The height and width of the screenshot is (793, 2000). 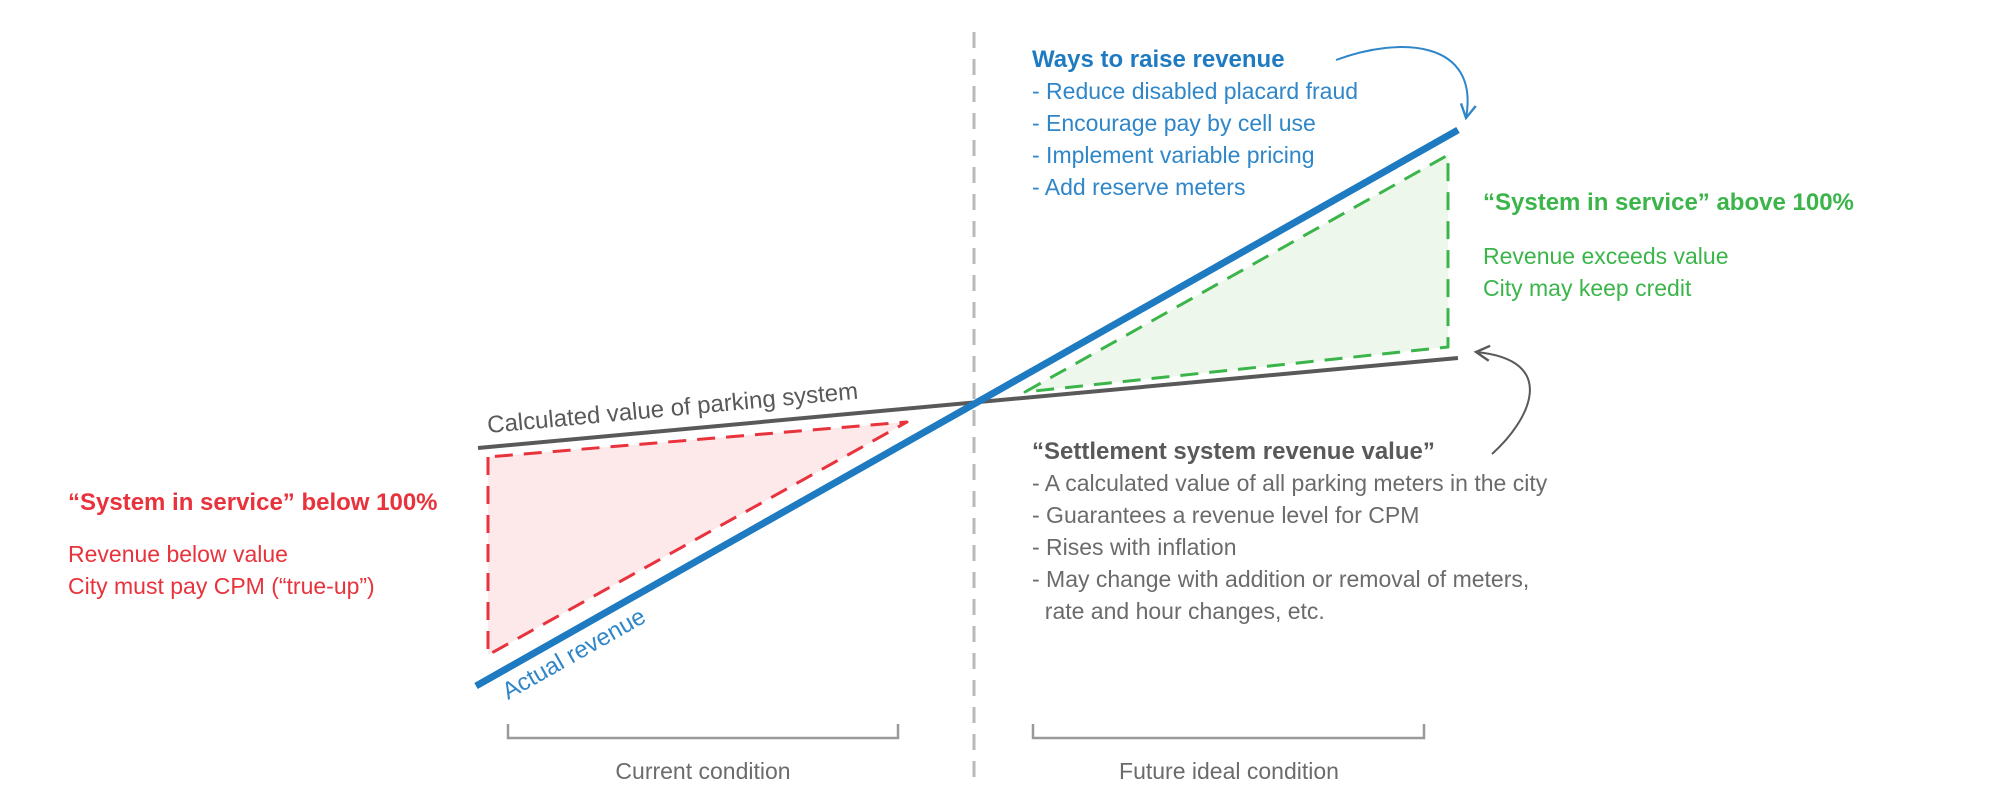 What do you see at coordinates (1173, 155) in the screenshot?
I see `raise-item: - Implement variable pricing` at bounding box center [1173, 155].